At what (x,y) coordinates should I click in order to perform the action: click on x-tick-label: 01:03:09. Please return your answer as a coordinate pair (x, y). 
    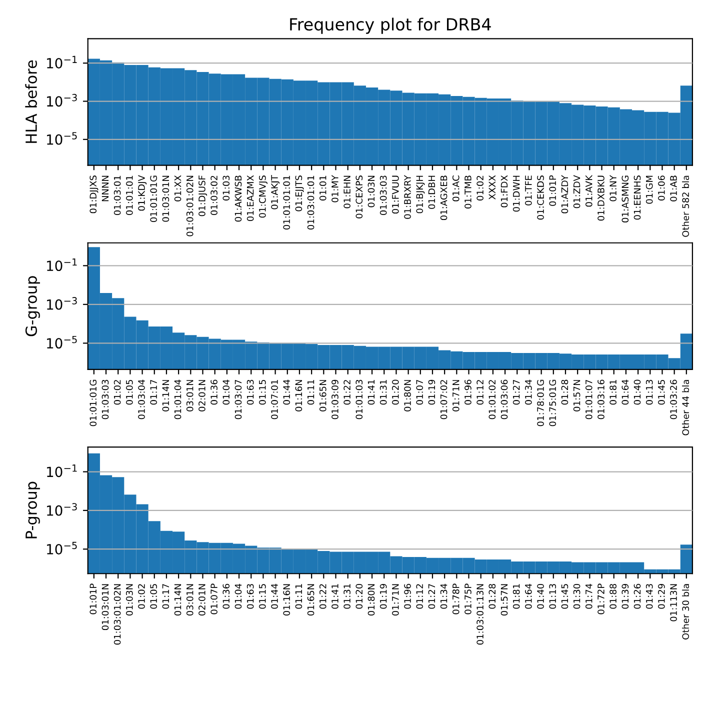
    Looking at the image, I should click on (335, 400).